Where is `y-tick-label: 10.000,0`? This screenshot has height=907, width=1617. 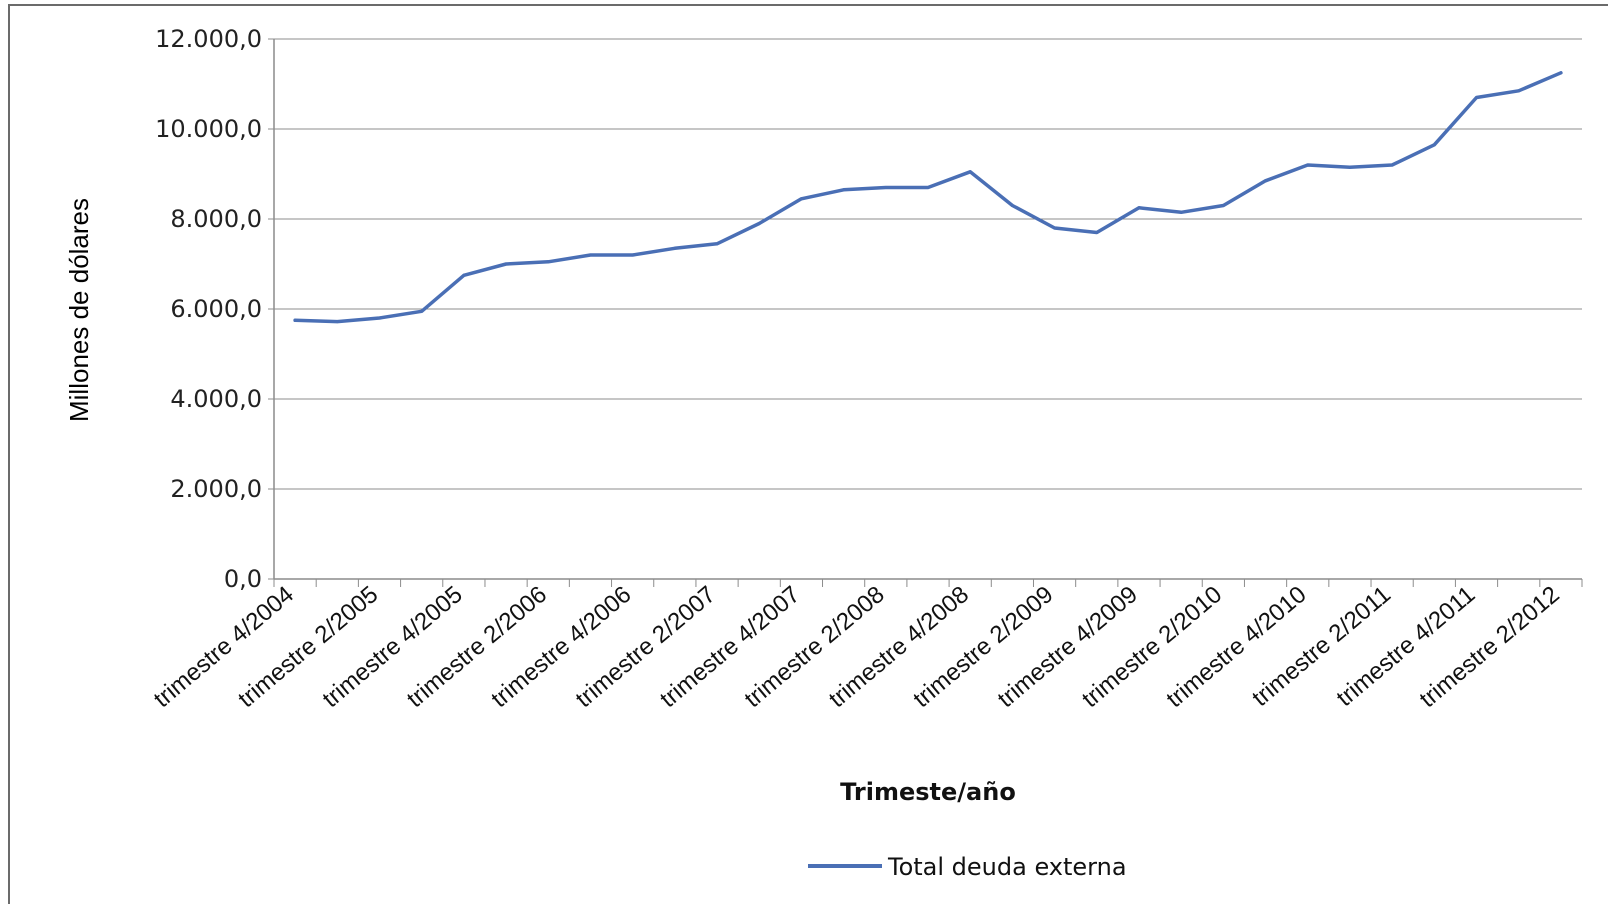
y-tick-label: 10.000,0 is located at coordinates (208, 129).